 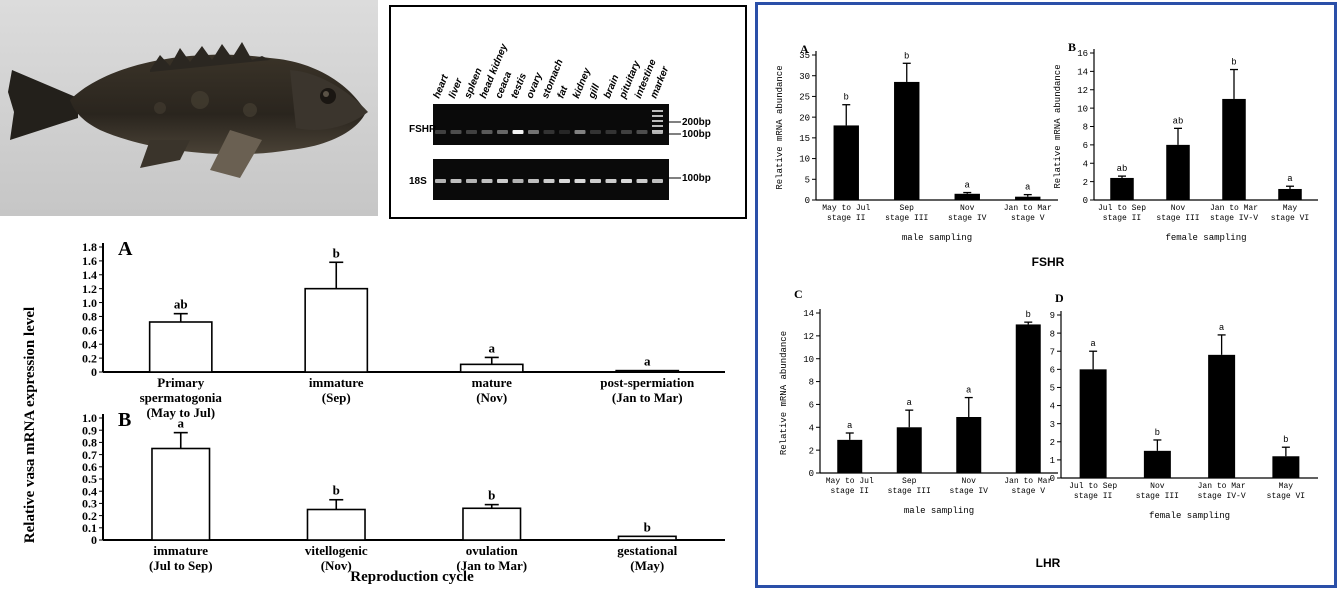 What do you see at coordinates (804, 139) in the screenshot?
I see `y-tick-label: 15` at bounding box center [804, 139].